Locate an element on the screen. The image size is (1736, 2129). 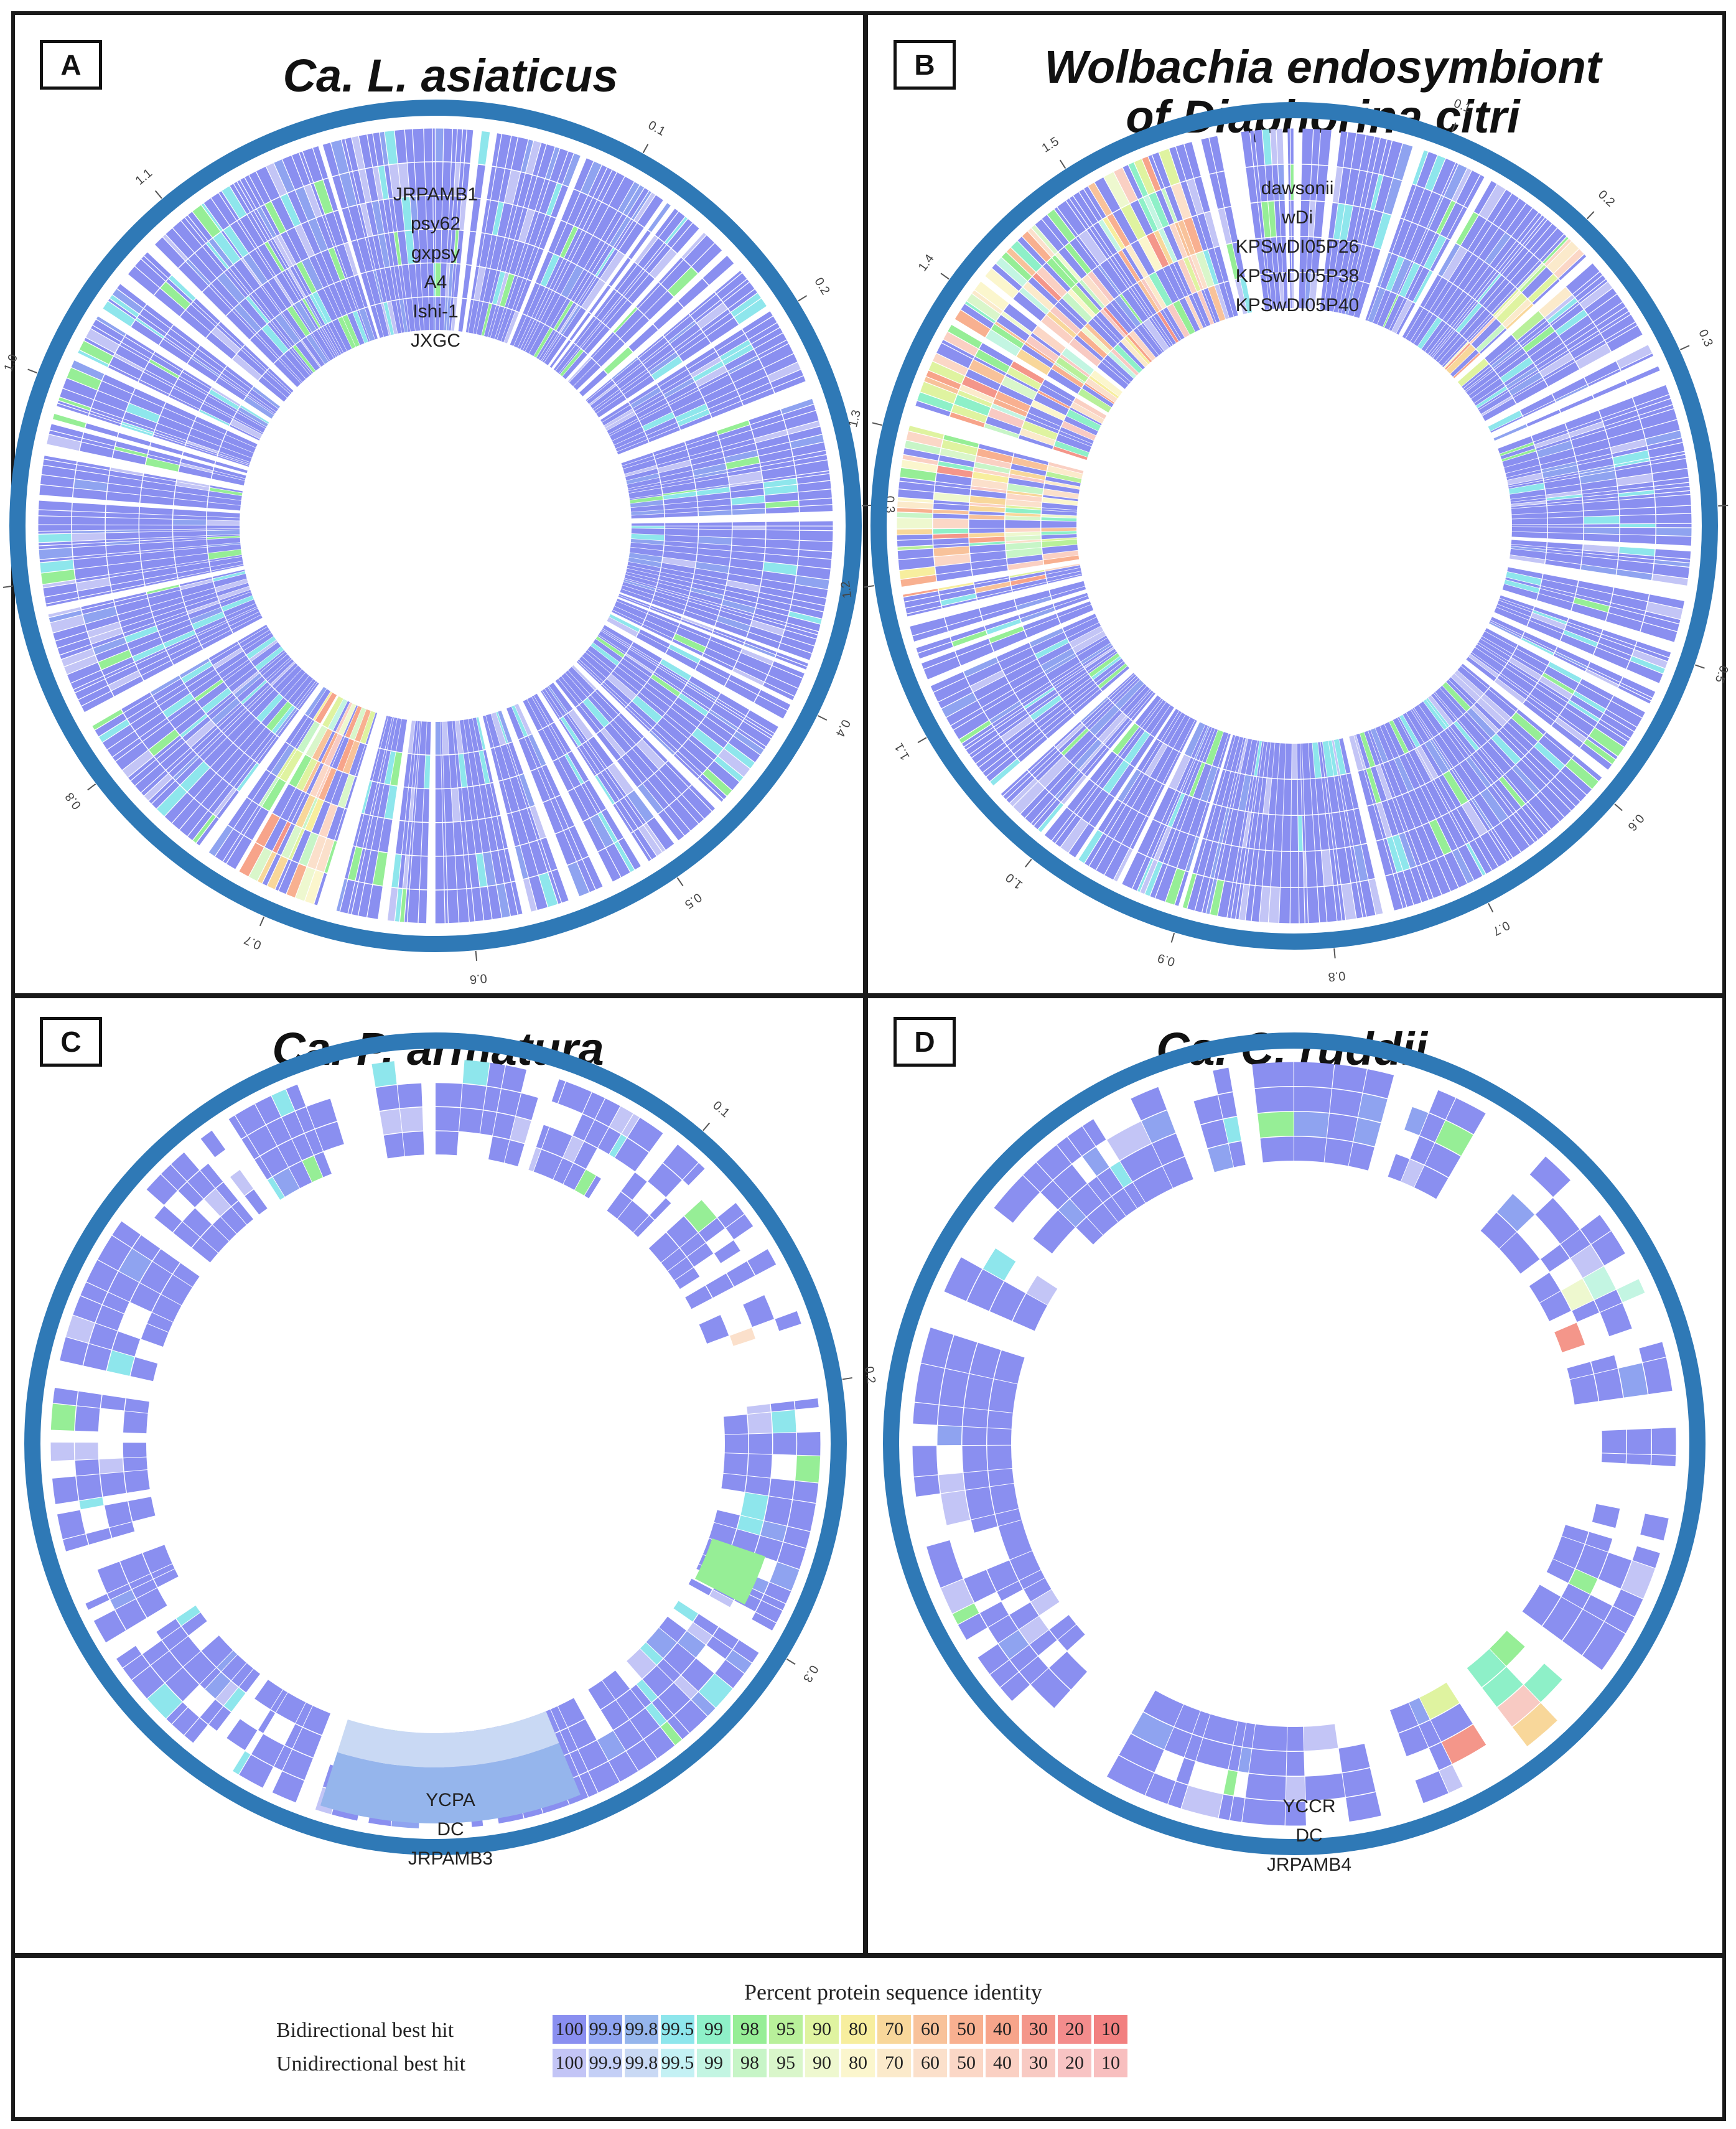
scale-tick-label: 0.4 is located at coordinates (842, 728).